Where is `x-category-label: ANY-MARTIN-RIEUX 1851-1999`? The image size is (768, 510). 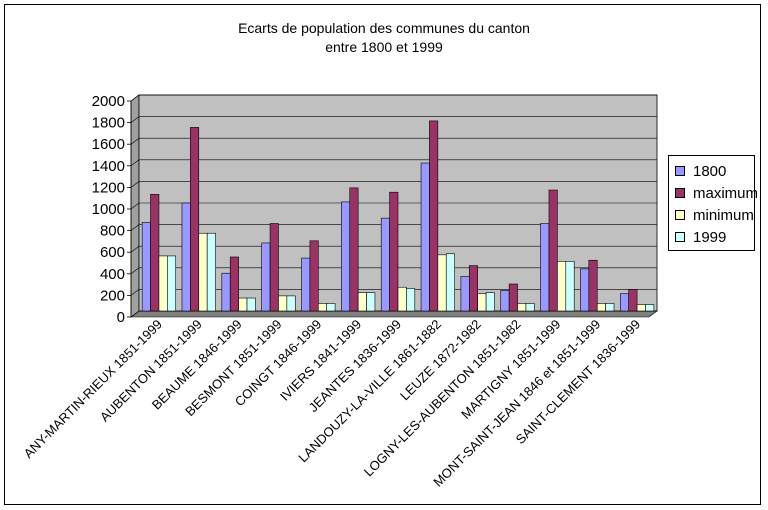
x-category-label: ANY-MARTIN-RIEUX 1851-1999 is located at coordinates (93, 389).